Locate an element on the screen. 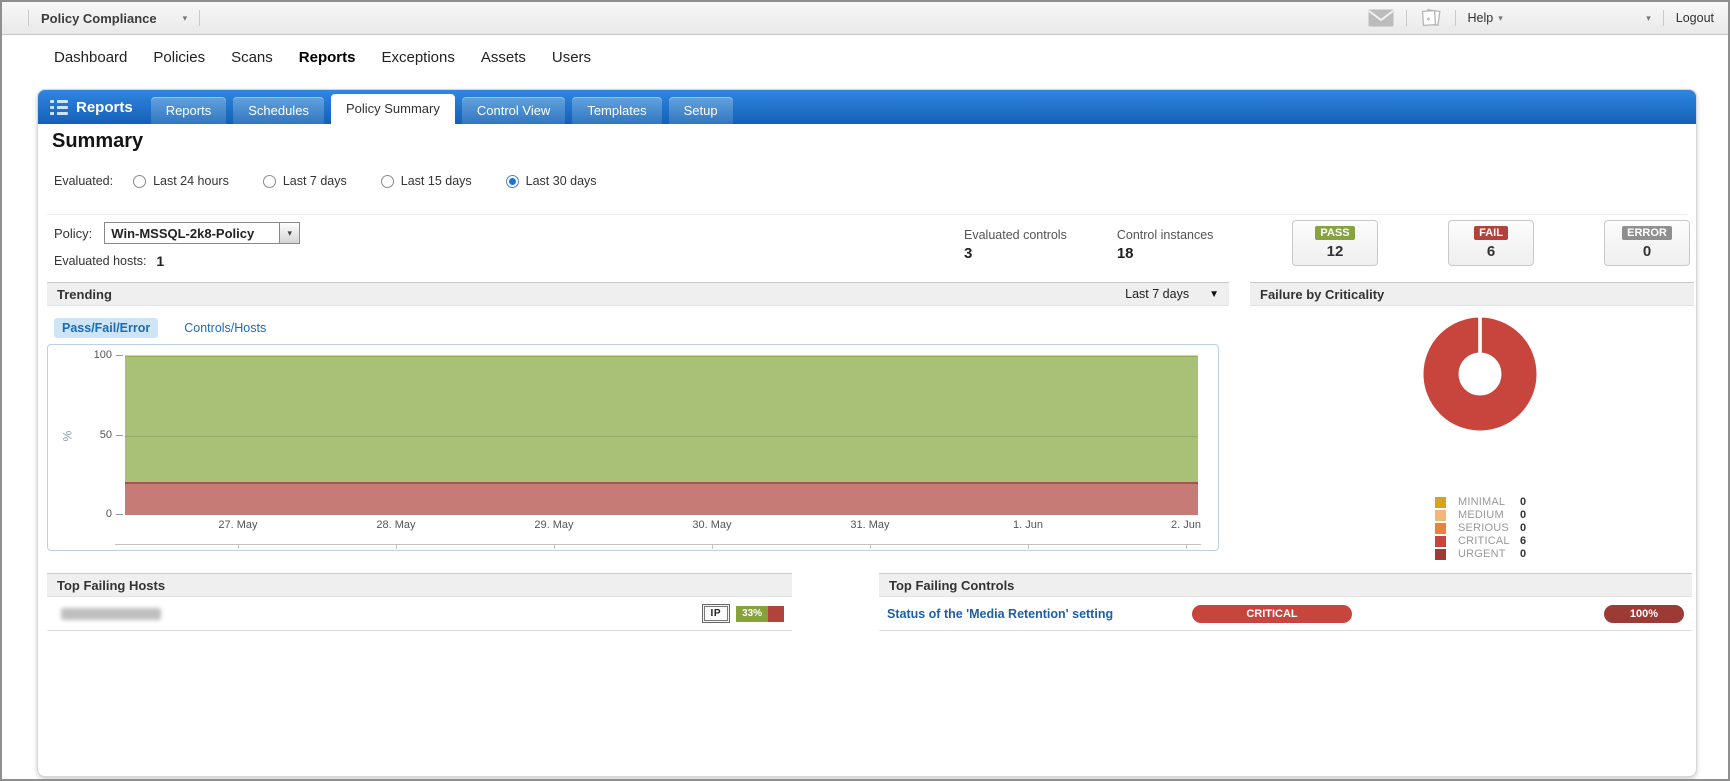  x-axis-label: 1. Jun is located at coordinates (1028, 525).